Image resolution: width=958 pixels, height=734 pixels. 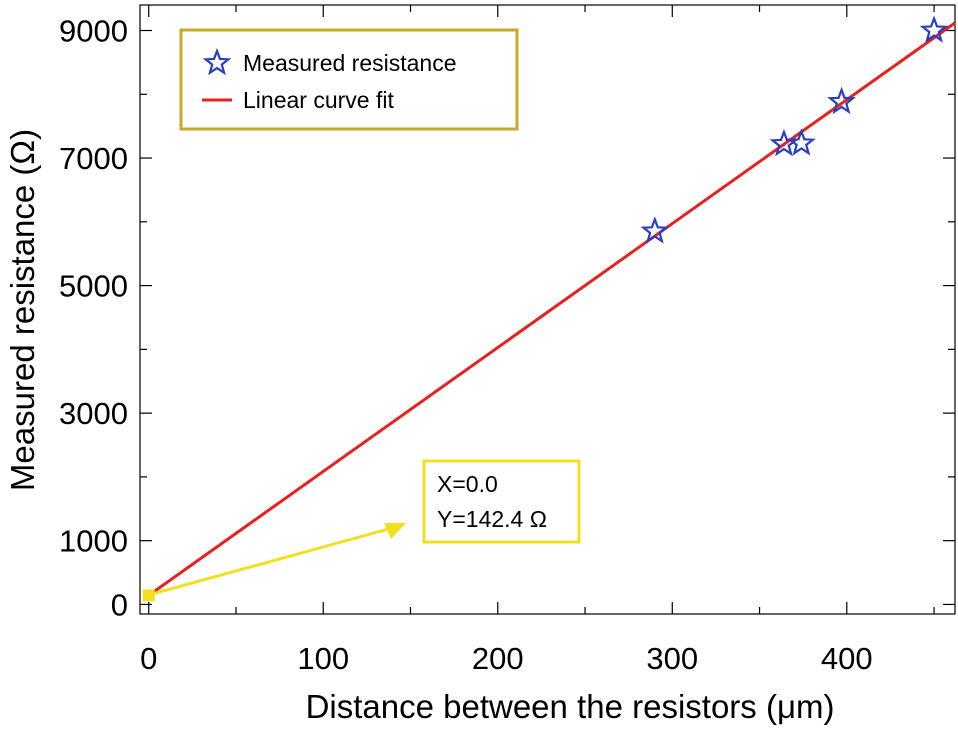 I want to click on annotation: X=0.0 Y=142.4 Ω, so click(x=361, y=530).